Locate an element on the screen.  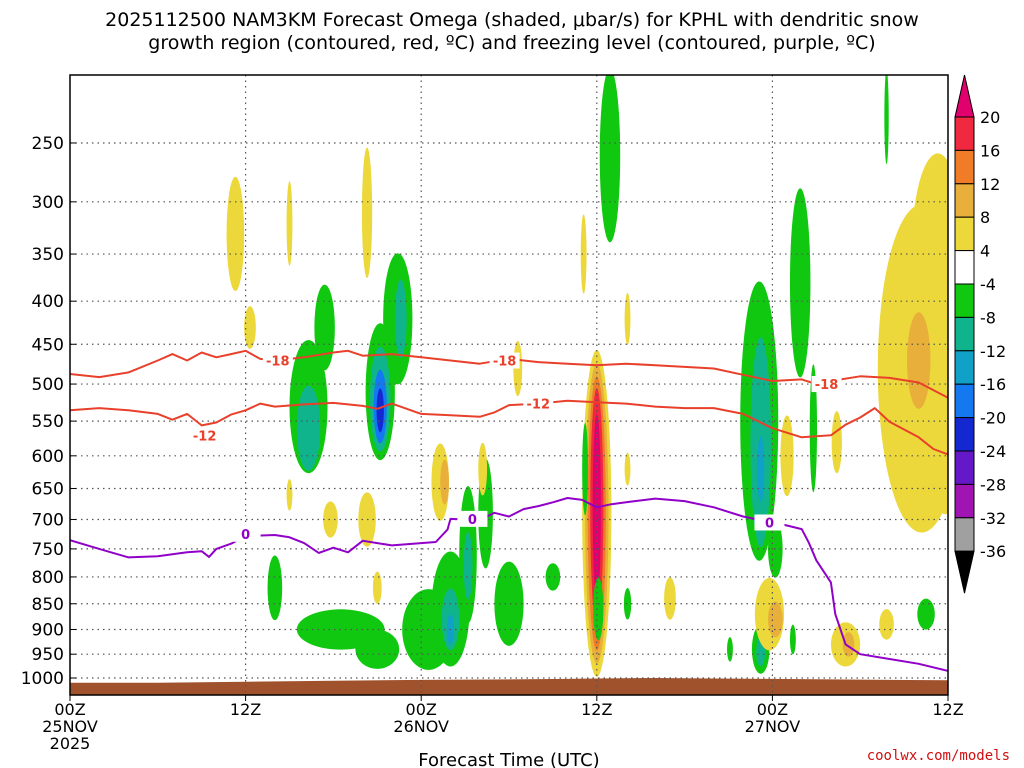
x-tick-label-5-0: 12Z is located at coordinates (947, 709).